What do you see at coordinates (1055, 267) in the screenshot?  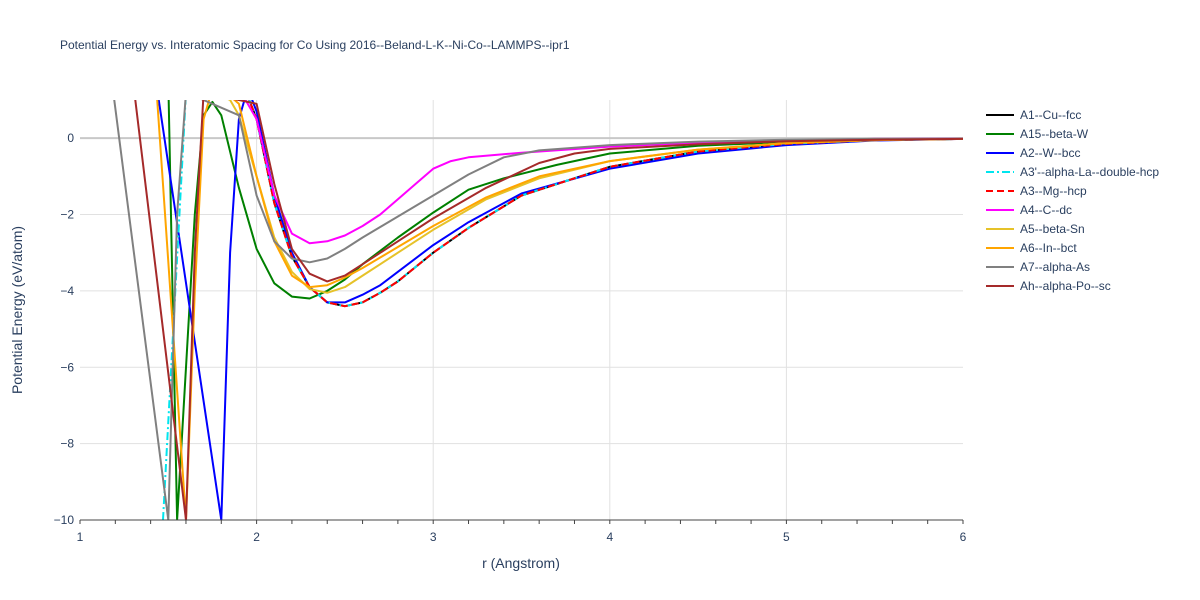 I see `legend-label: A7--alpha-As` at bounding box center [1055, 267].